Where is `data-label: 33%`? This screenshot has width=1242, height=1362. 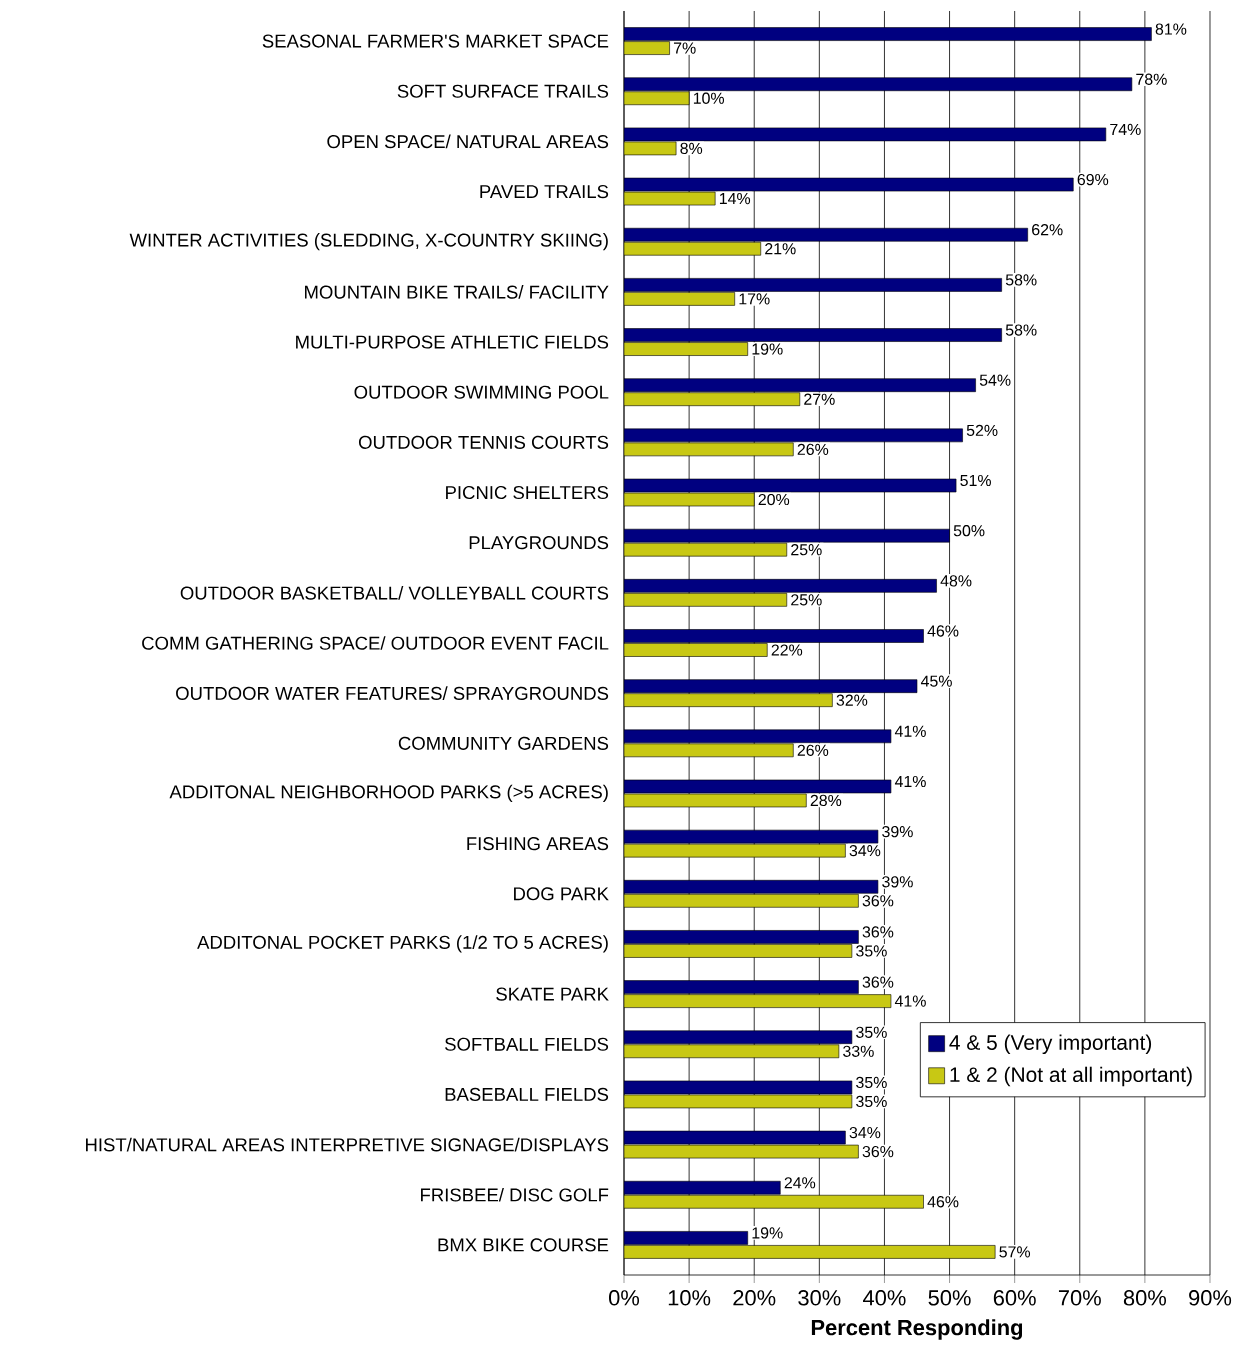 data-label: 33% is located at coordinates (858, 1051).